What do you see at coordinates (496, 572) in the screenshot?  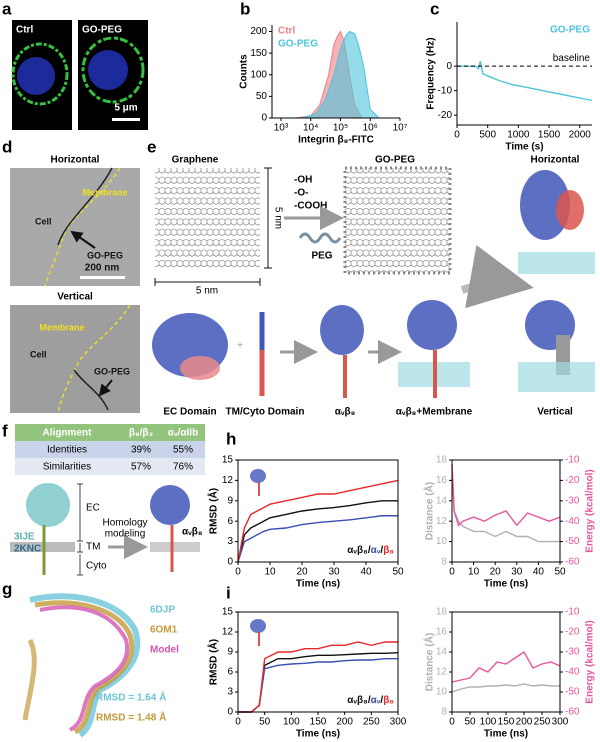 I see `x-tick-label: 20` at bounding box center [496, 572].